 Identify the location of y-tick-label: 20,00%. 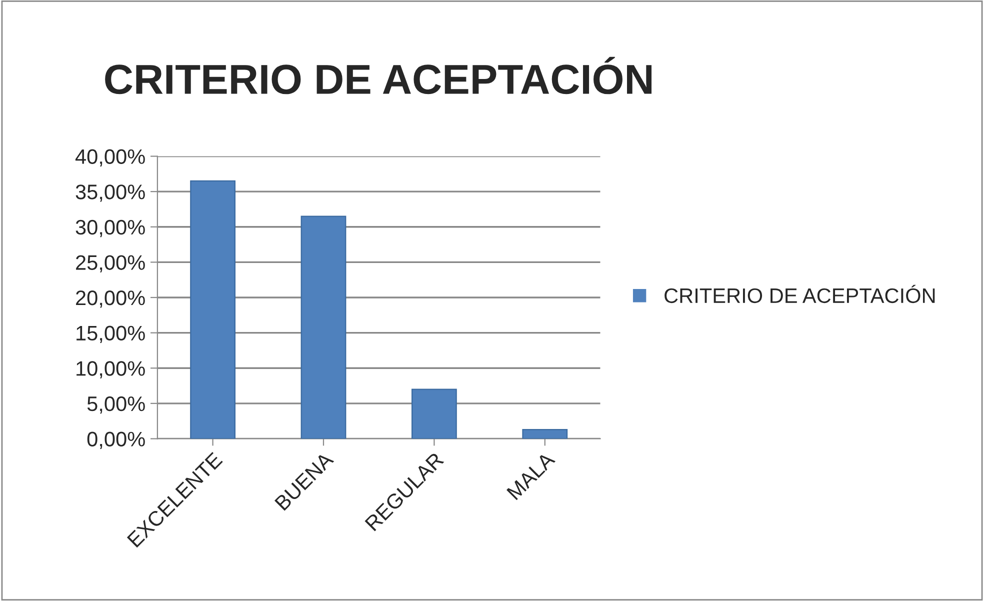
(110, 299).